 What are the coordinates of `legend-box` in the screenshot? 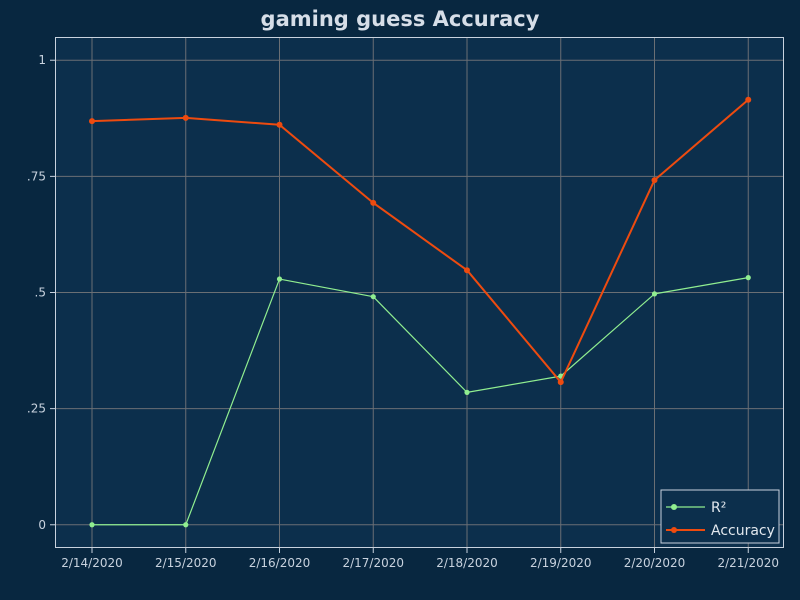 It's located at (720, 516).